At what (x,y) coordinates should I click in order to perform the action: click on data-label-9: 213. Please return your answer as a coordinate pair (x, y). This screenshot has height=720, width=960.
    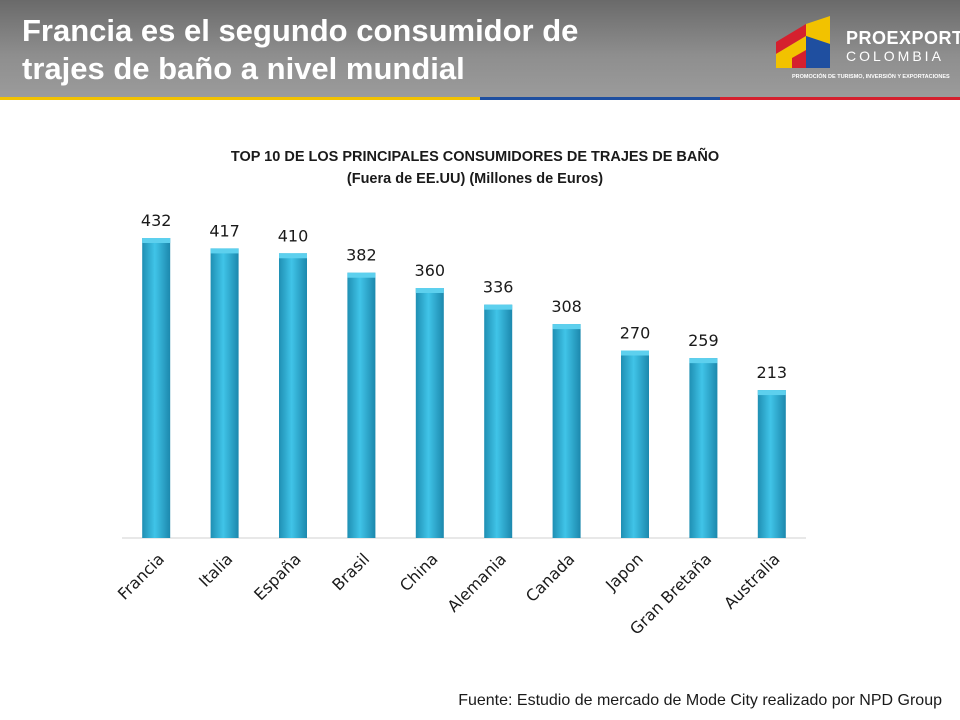
    Looking at the image, I should click on (772, 372).